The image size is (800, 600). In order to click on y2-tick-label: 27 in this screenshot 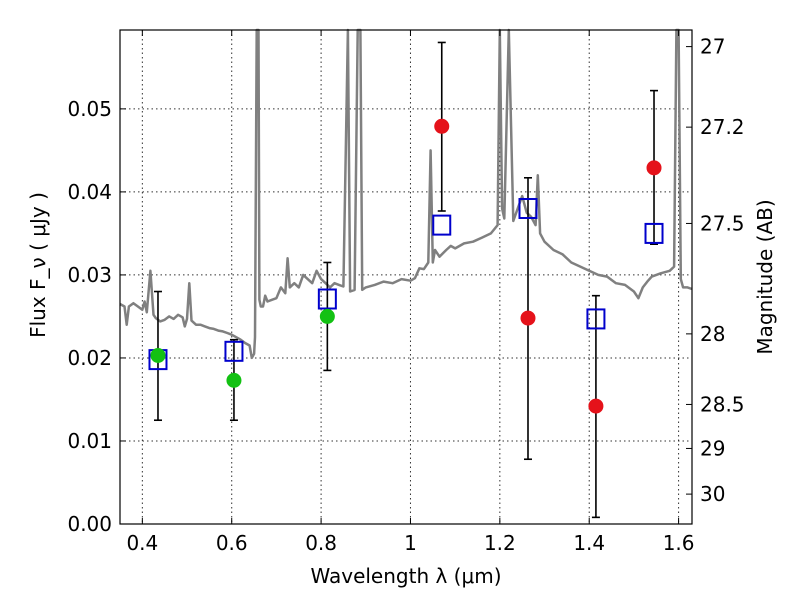, I will do `click(712, 47)`.